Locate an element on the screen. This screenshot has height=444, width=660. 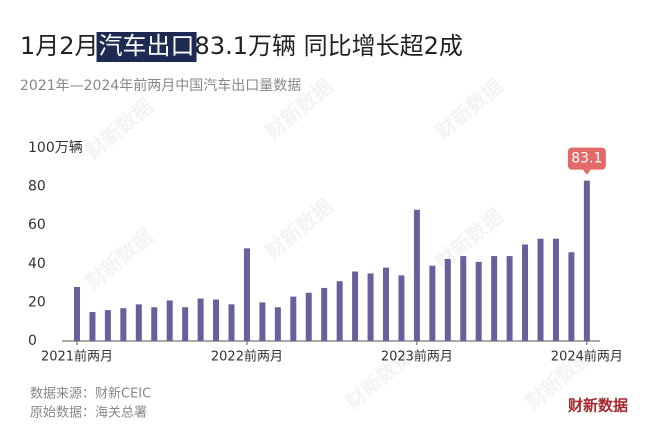
y-tick-label: 0 is located at coordinates (32, 341).